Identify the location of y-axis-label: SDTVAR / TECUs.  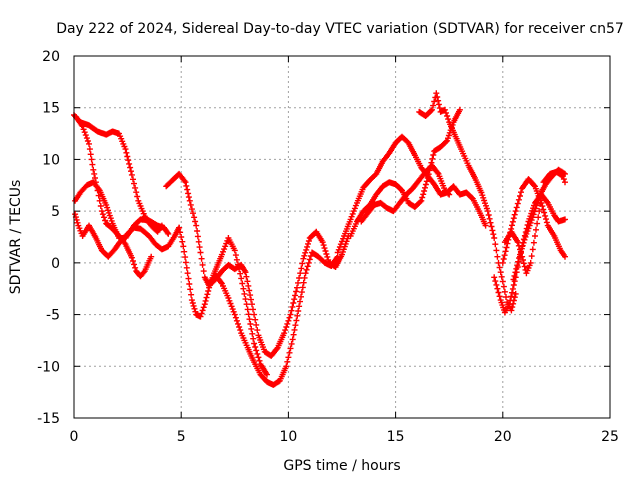
(16, 237).